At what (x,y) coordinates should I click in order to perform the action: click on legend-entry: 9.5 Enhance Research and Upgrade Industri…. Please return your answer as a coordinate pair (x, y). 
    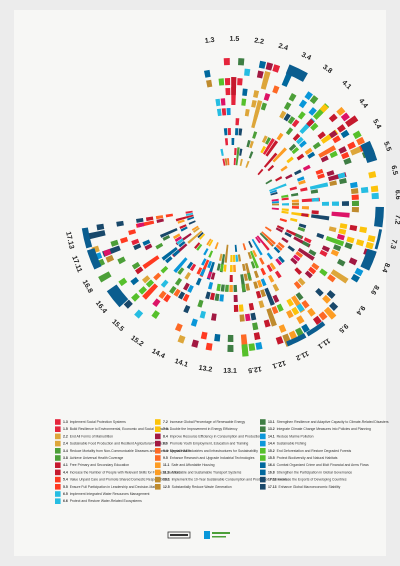
    Looking at the image, I should click on (209, 458).